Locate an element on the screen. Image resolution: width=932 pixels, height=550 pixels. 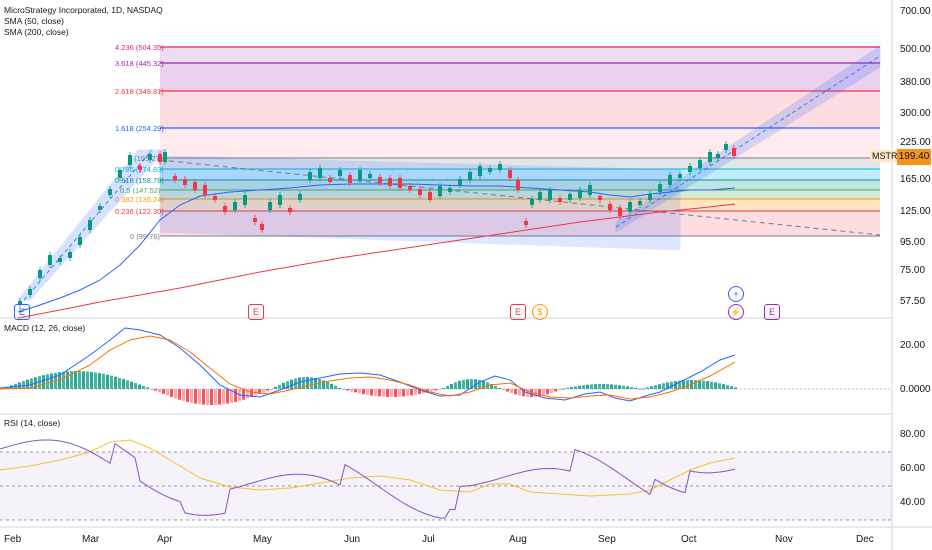
macd-signal-line is located at coordinates (368, 367).